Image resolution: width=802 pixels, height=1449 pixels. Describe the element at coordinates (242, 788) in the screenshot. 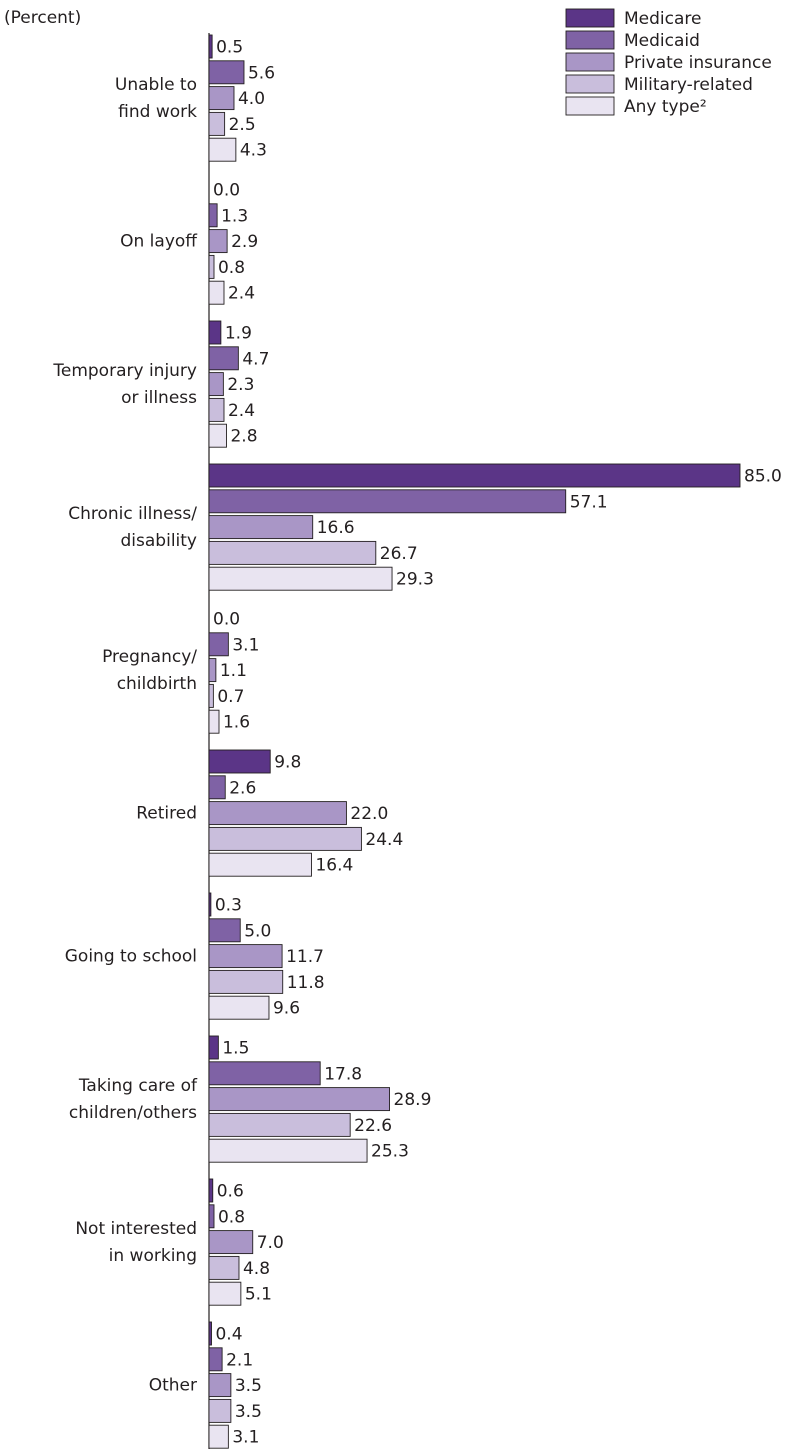

I see `value-label: 2.6` at that location.